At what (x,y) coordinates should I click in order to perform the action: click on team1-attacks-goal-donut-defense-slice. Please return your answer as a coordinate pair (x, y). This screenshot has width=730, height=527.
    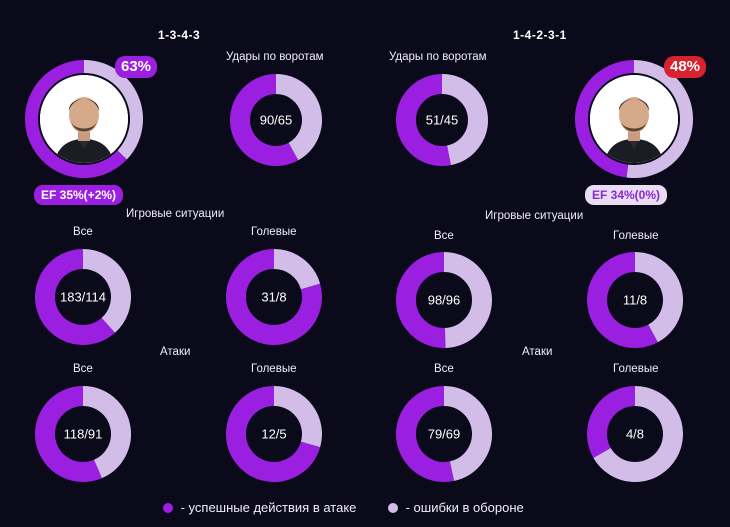
    Looking at the image, I should click on (297, 417).